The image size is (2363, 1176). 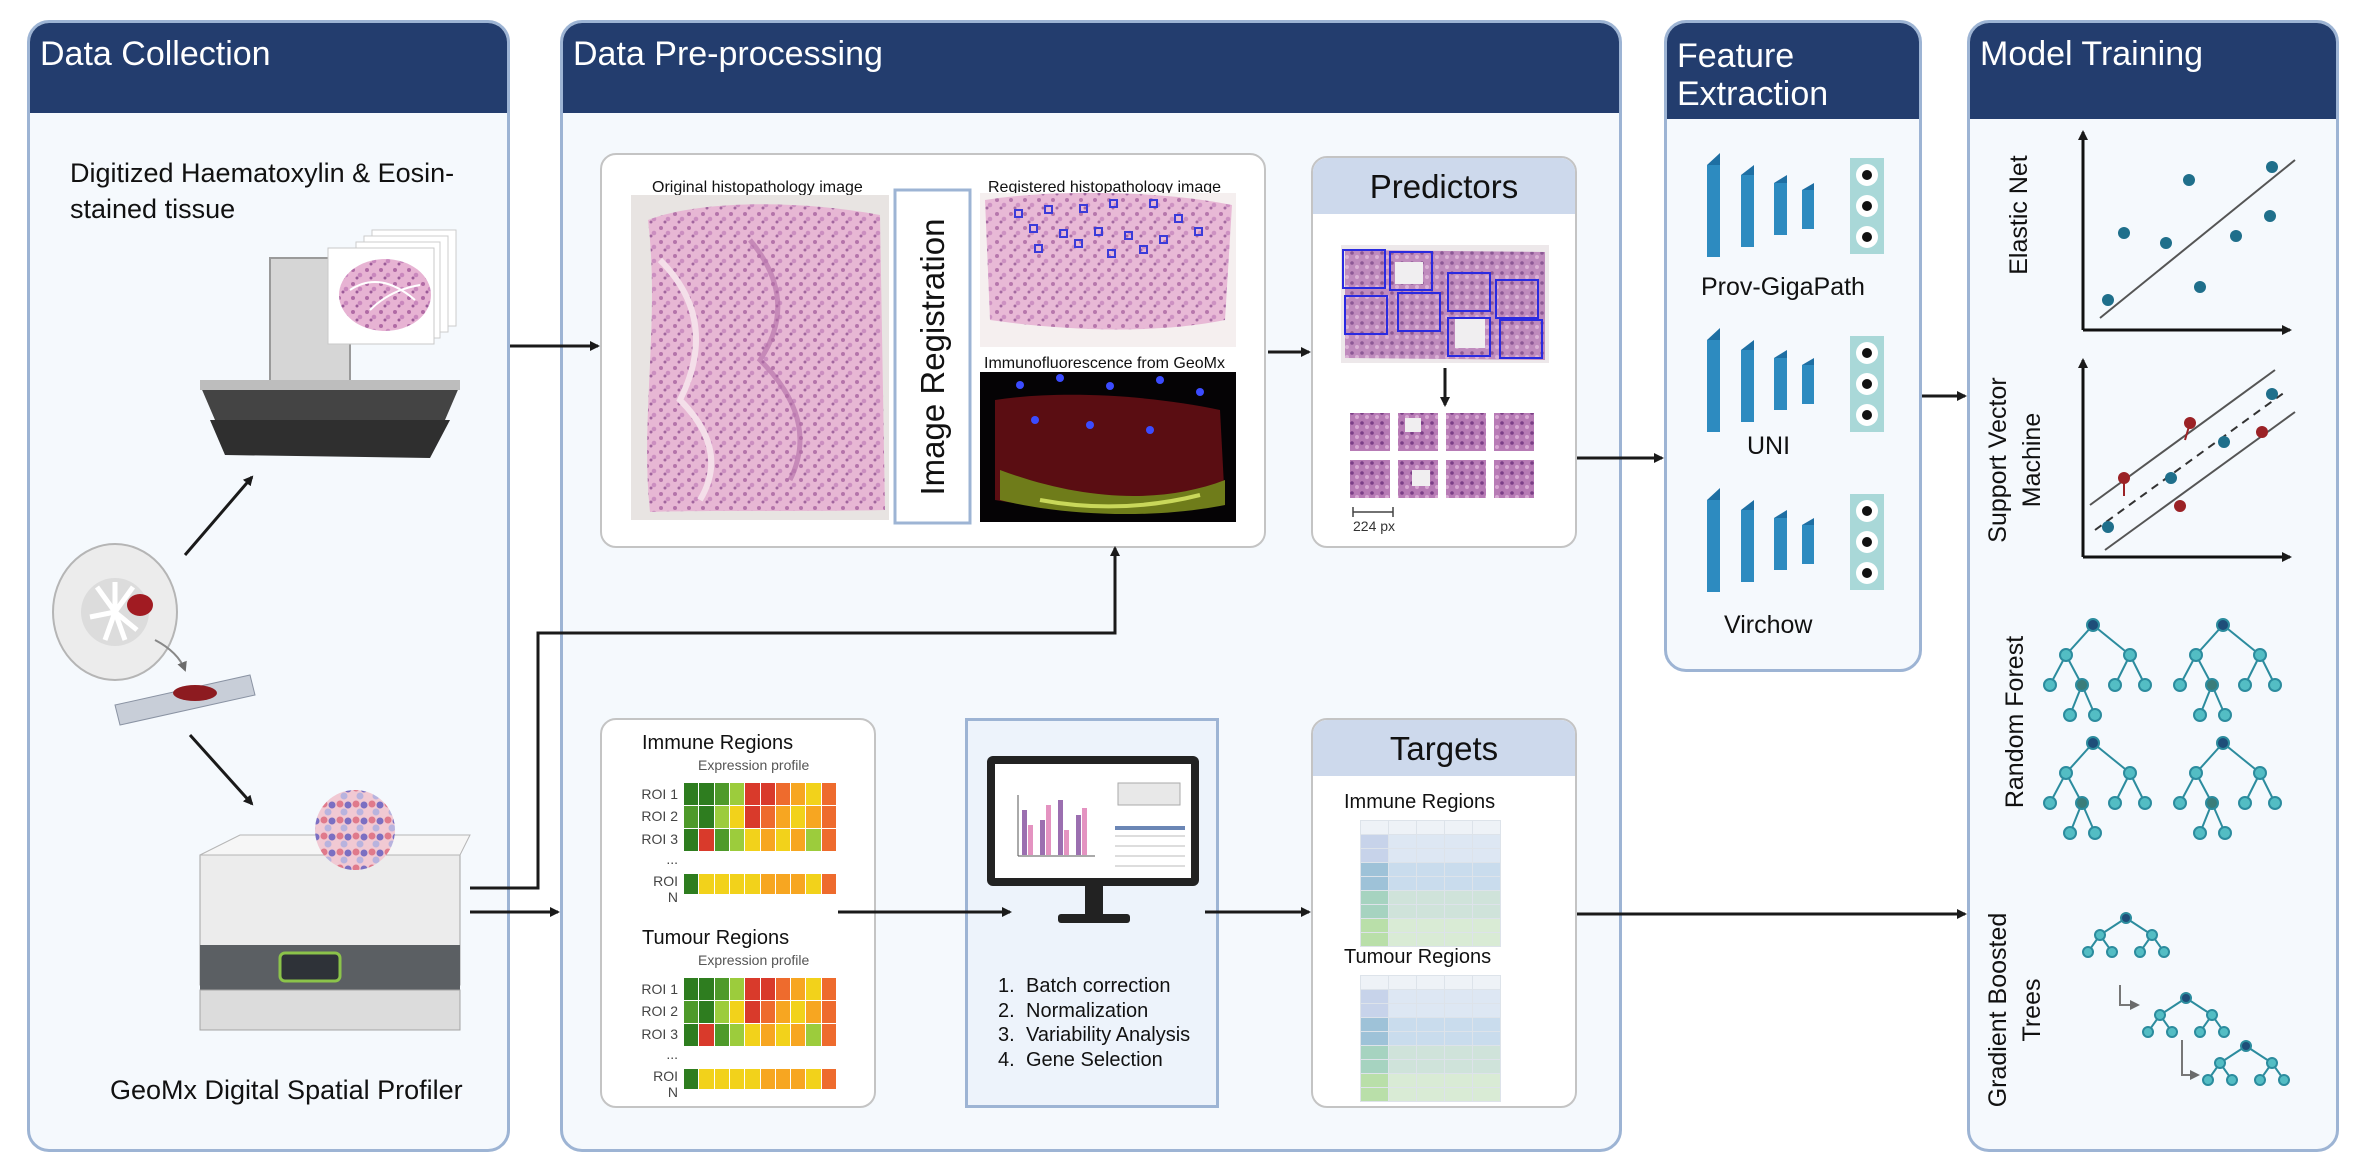 I want to click on analysis-monitor, so click(x=1093, y=839).